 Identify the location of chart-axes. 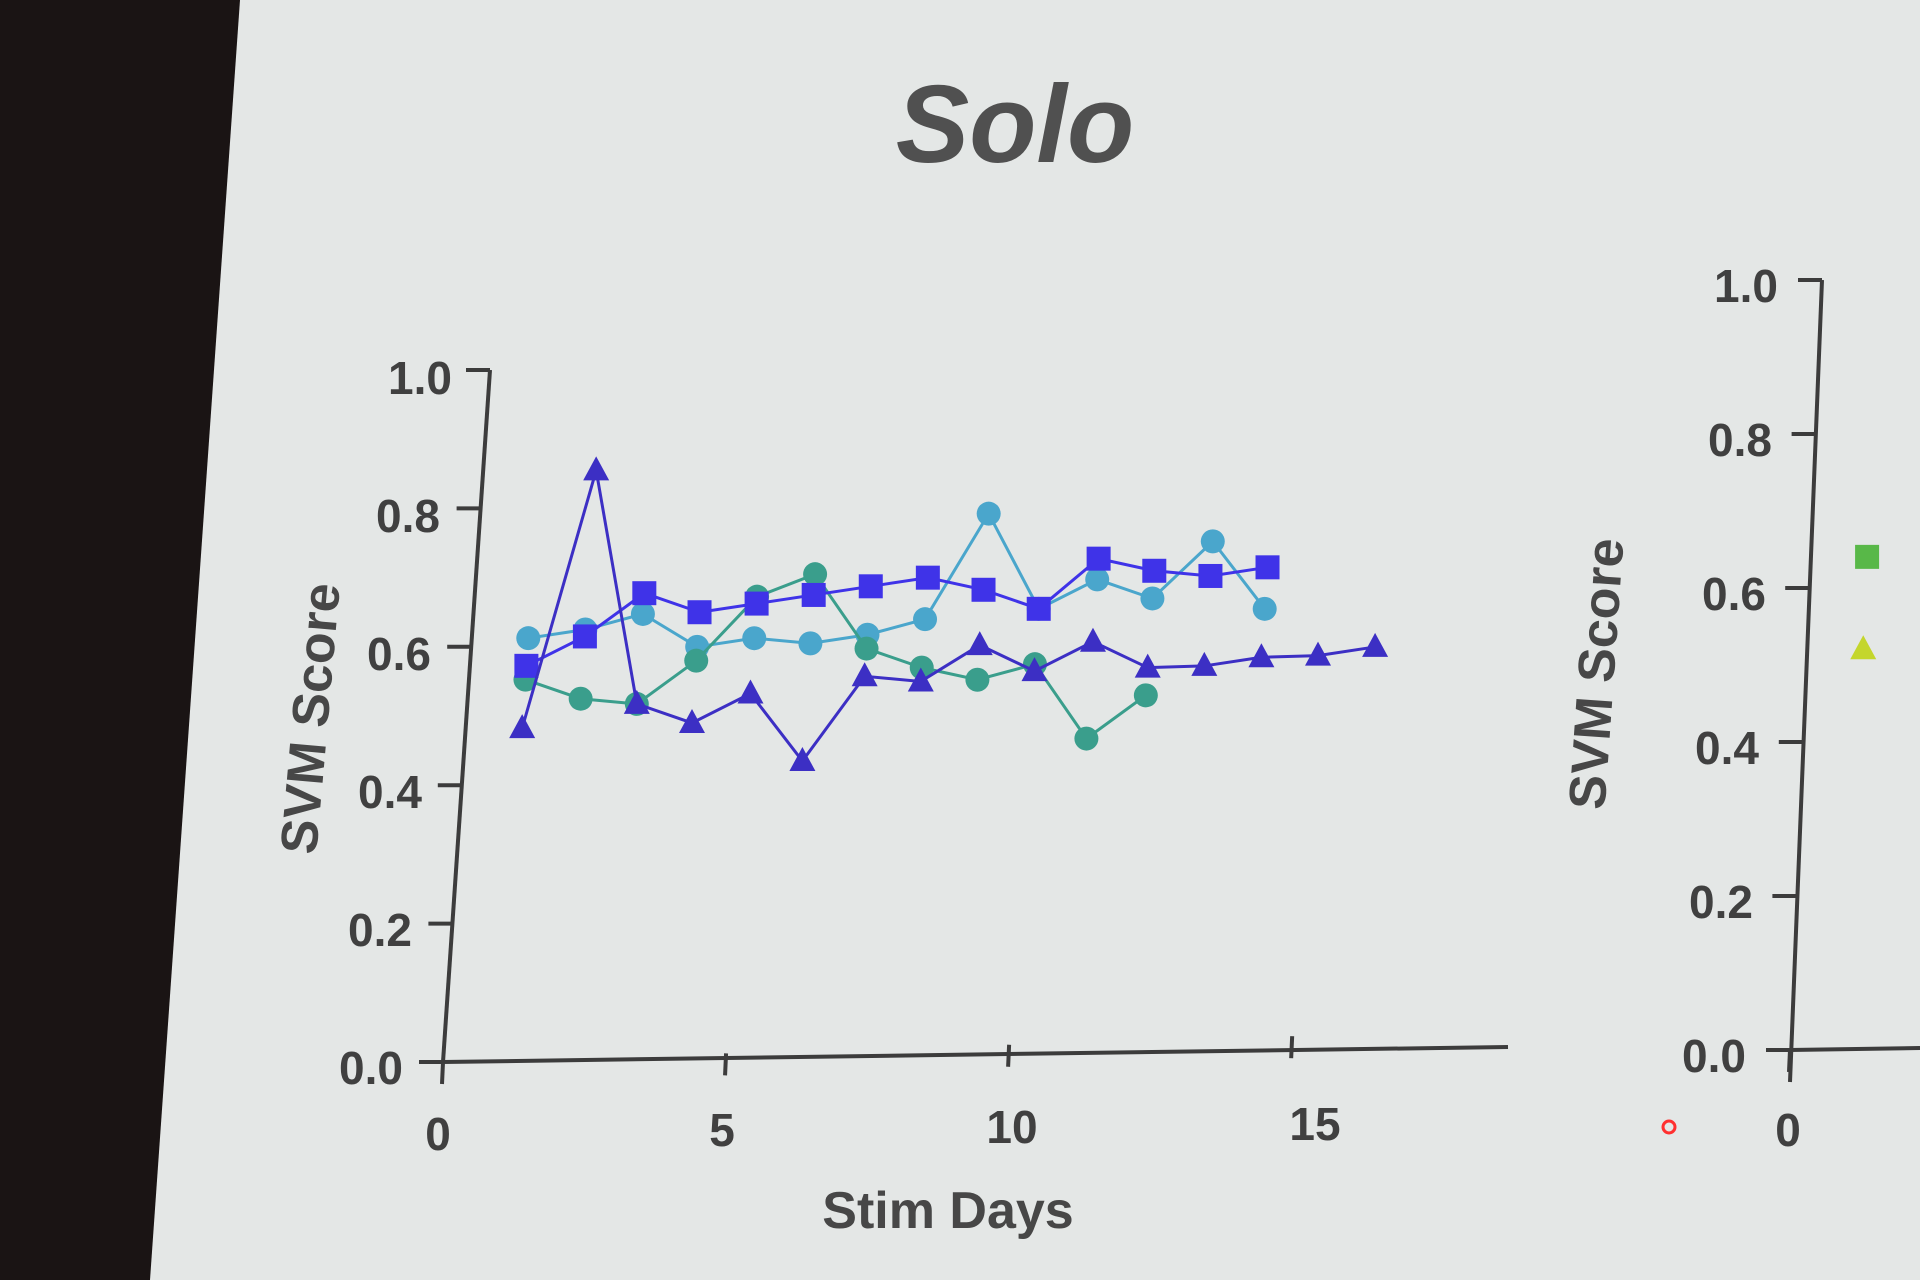
(1854, 681).